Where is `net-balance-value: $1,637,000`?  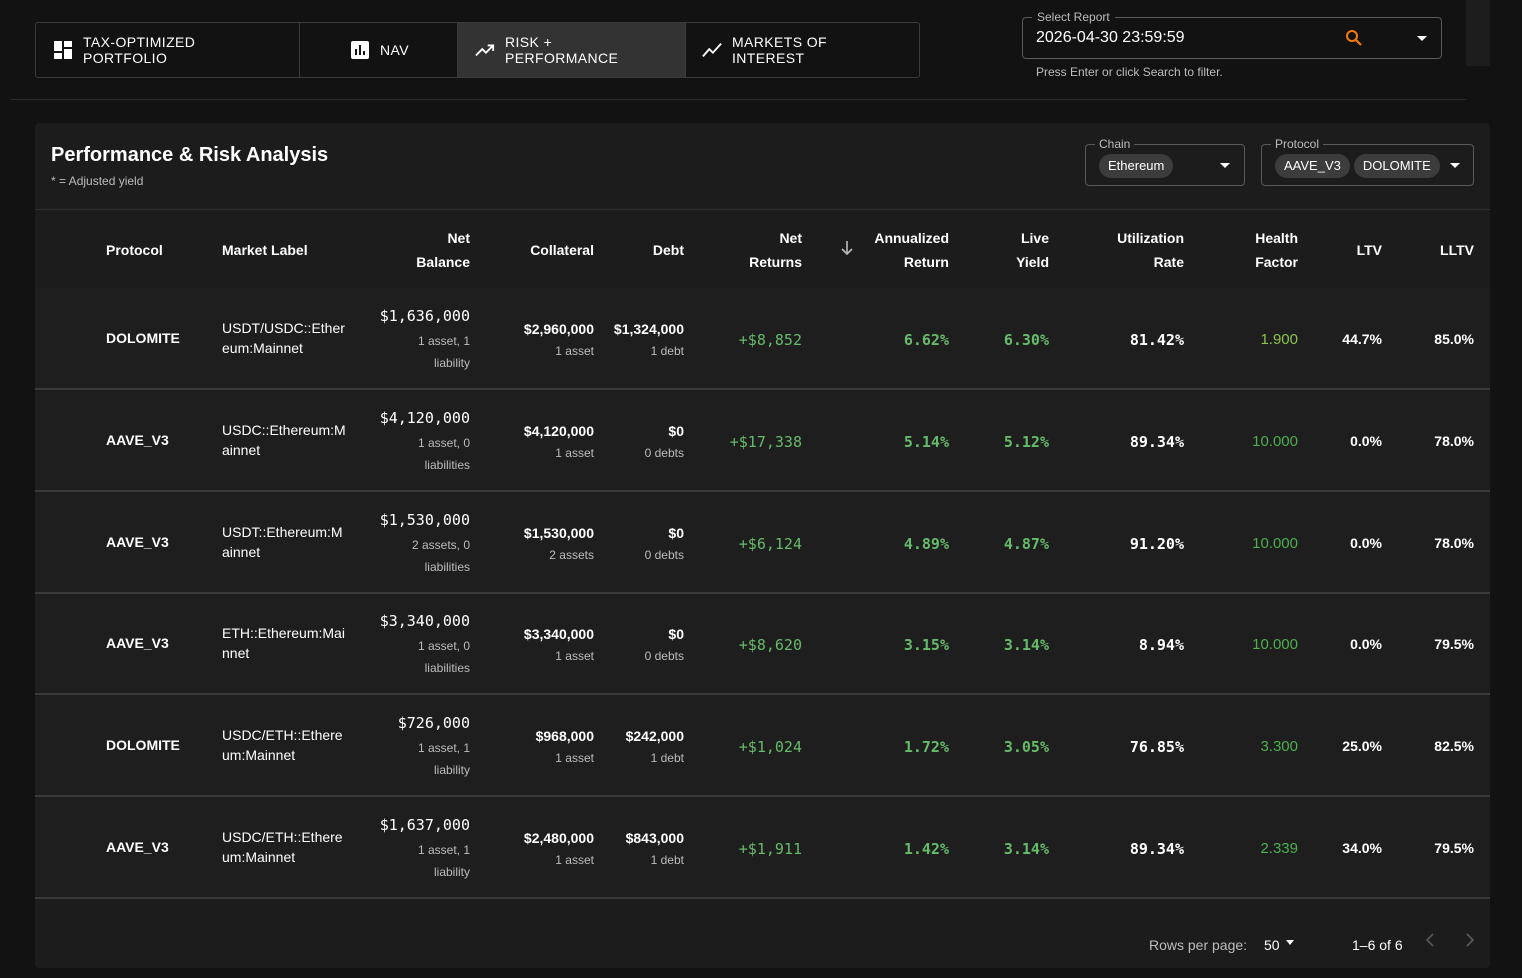 net-balance-value: $1,637,000 is located at coordinates (424, 825).